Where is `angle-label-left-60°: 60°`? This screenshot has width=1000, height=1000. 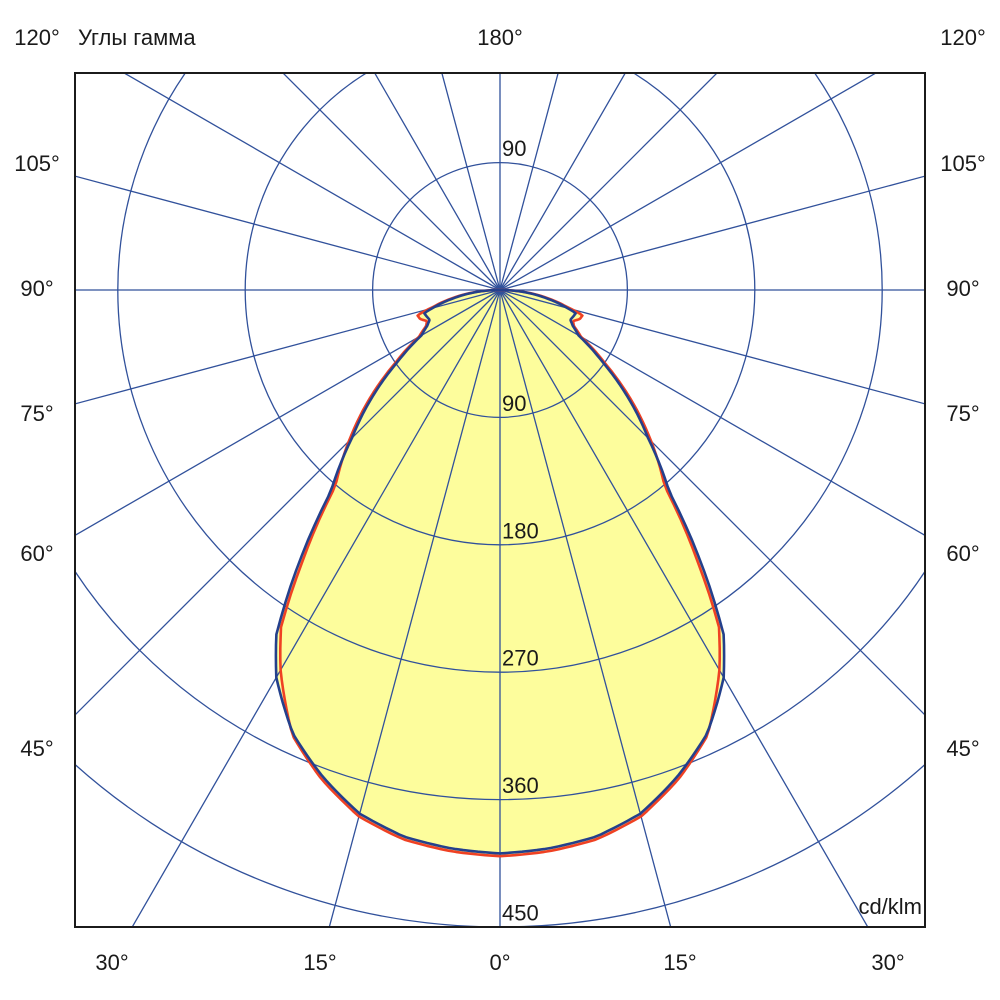 angle-label-left-60°: 60° is located at coordinates (36, 553).